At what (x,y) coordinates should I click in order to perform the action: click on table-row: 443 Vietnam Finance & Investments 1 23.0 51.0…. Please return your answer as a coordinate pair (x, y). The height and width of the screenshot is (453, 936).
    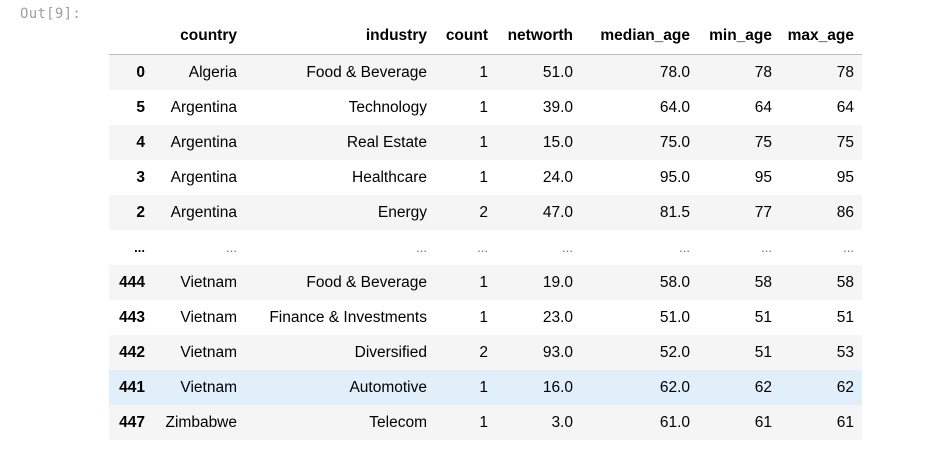
    Looking at the image, I should click on (485, 317).